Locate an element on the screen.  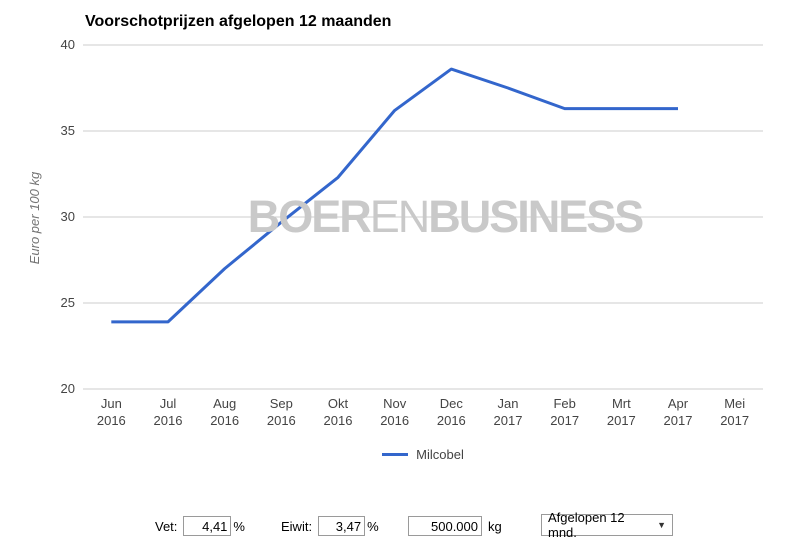
y-axis-tick-label: 40 is located at coordinates (68, 44).